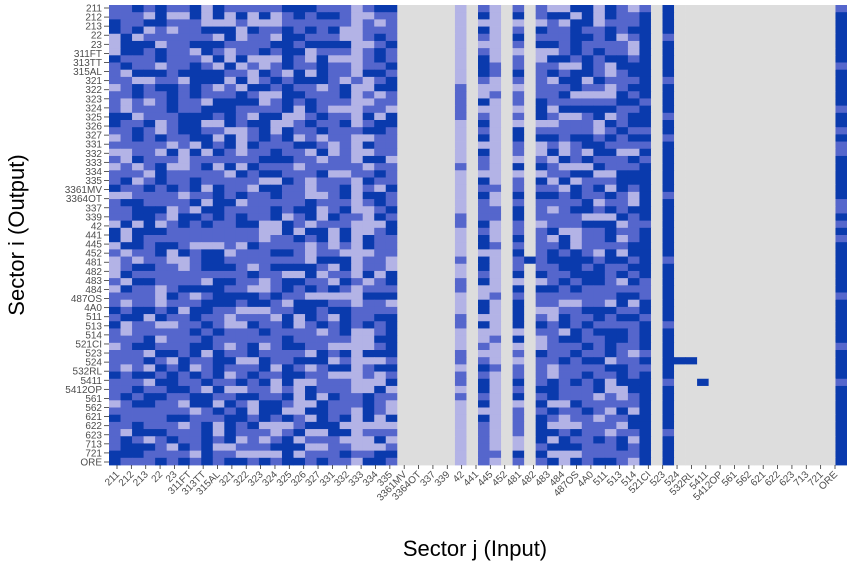 Image resolution: width=847 pixels, height=564 pixels. Describe the element at coordinates (93, 208) in the screenshot. I see `y-tick-label: 337` at that location.